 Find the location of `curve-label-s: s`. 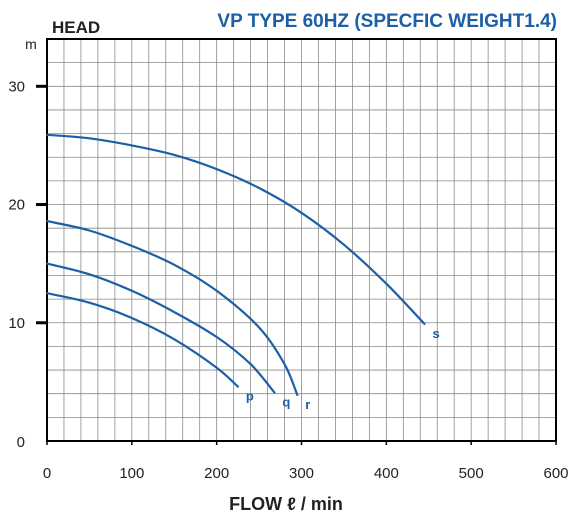

curve-label-s: s is located at coordinates (436, 333).